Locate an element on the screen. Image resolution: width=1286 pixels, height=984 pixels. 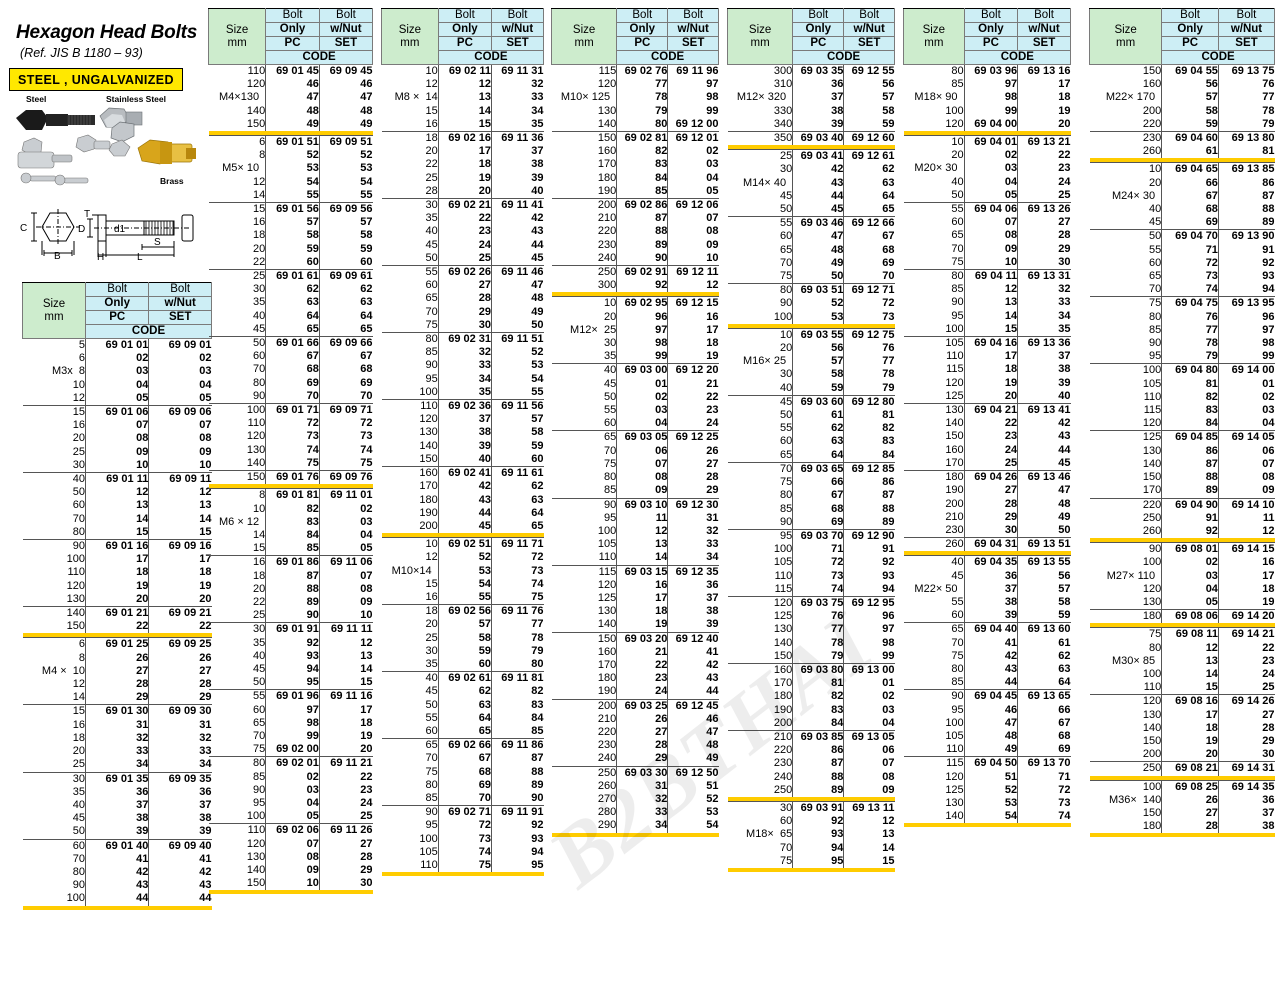
cell-code-pc: 12 is located at coordinates (117, 493).